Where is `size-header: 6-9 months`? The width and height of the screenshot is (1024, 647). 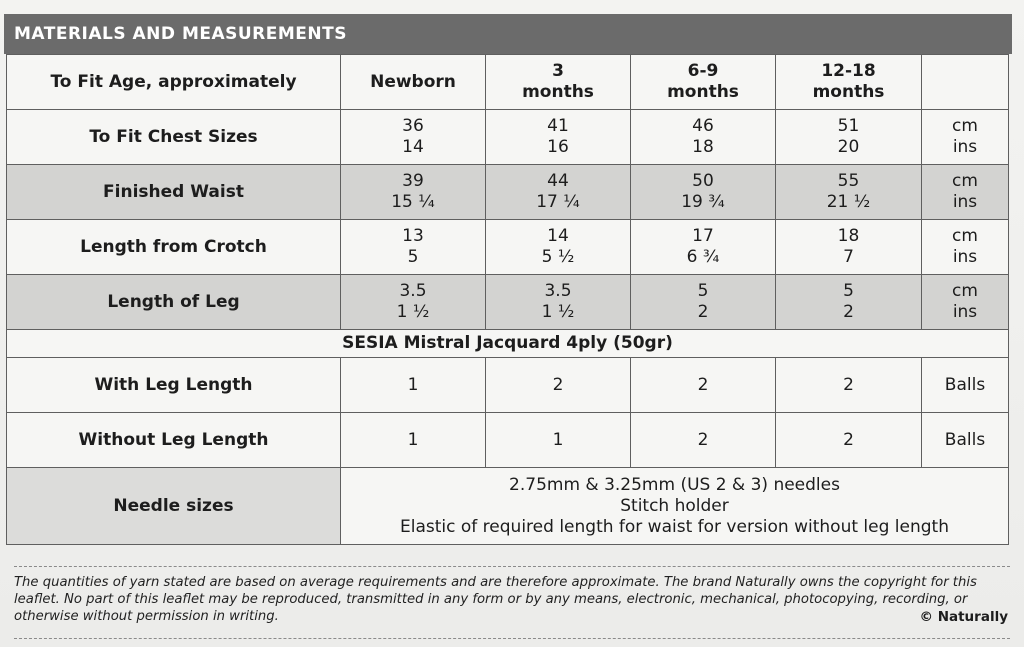
size-header: 6-9 months is located at coordinates (703, 82).